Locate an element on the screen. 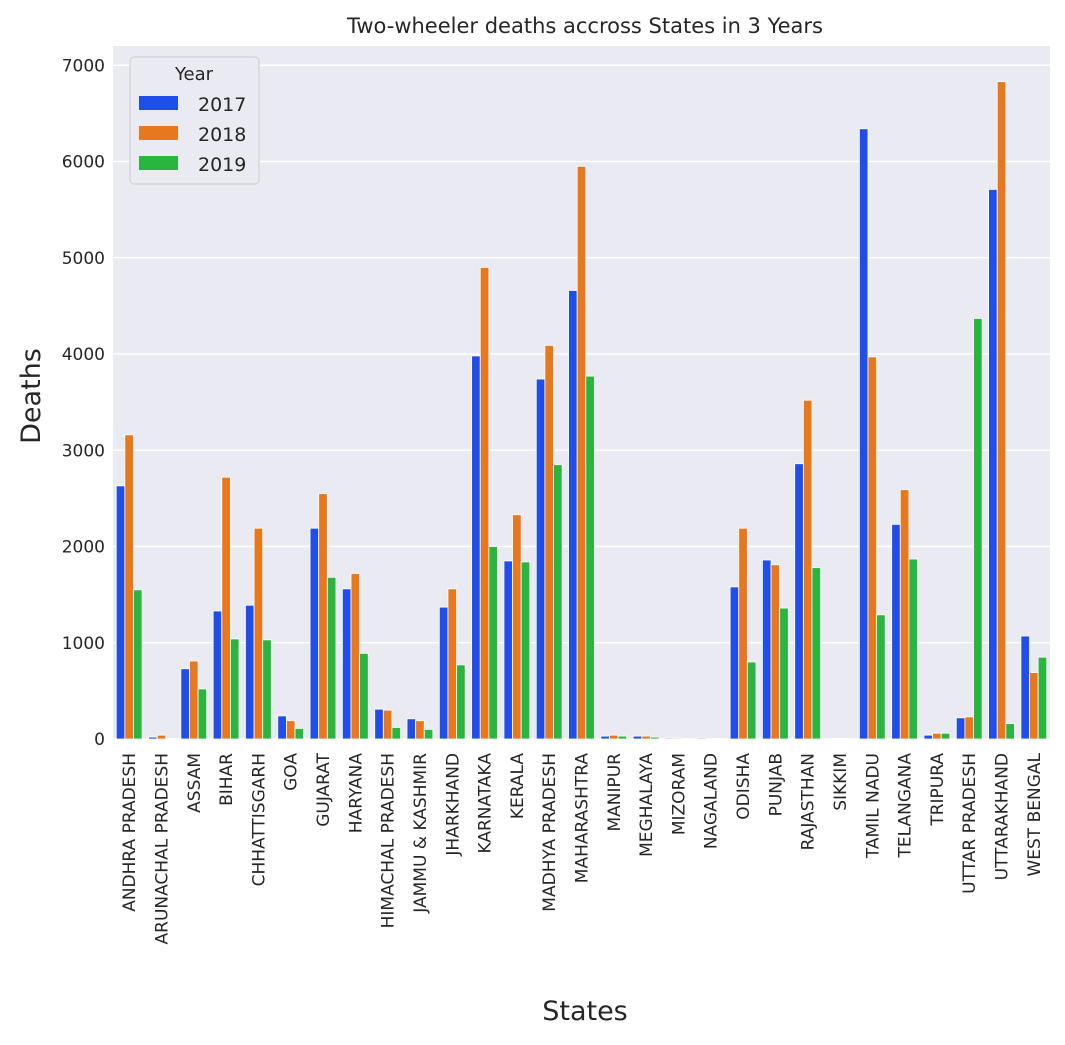  x-tick-label-jharkhand: JHARKHAND is located at coordinates (453, 805).